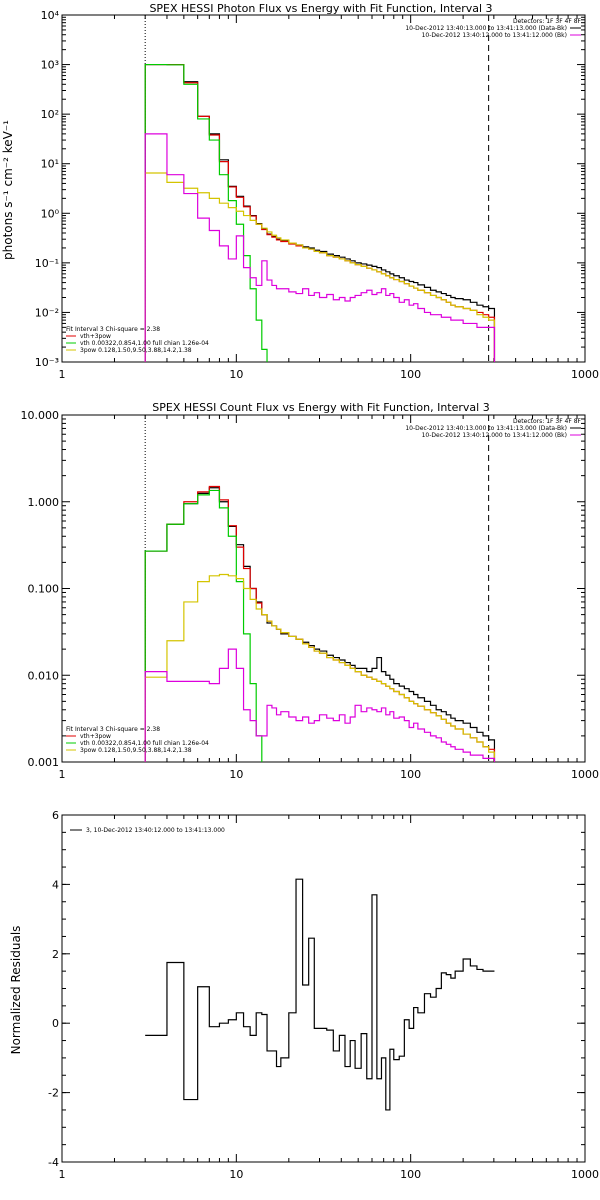 This screenshot has height=1200, width=600. I want to click on y-tick-label: -2, so click(53, 1093).